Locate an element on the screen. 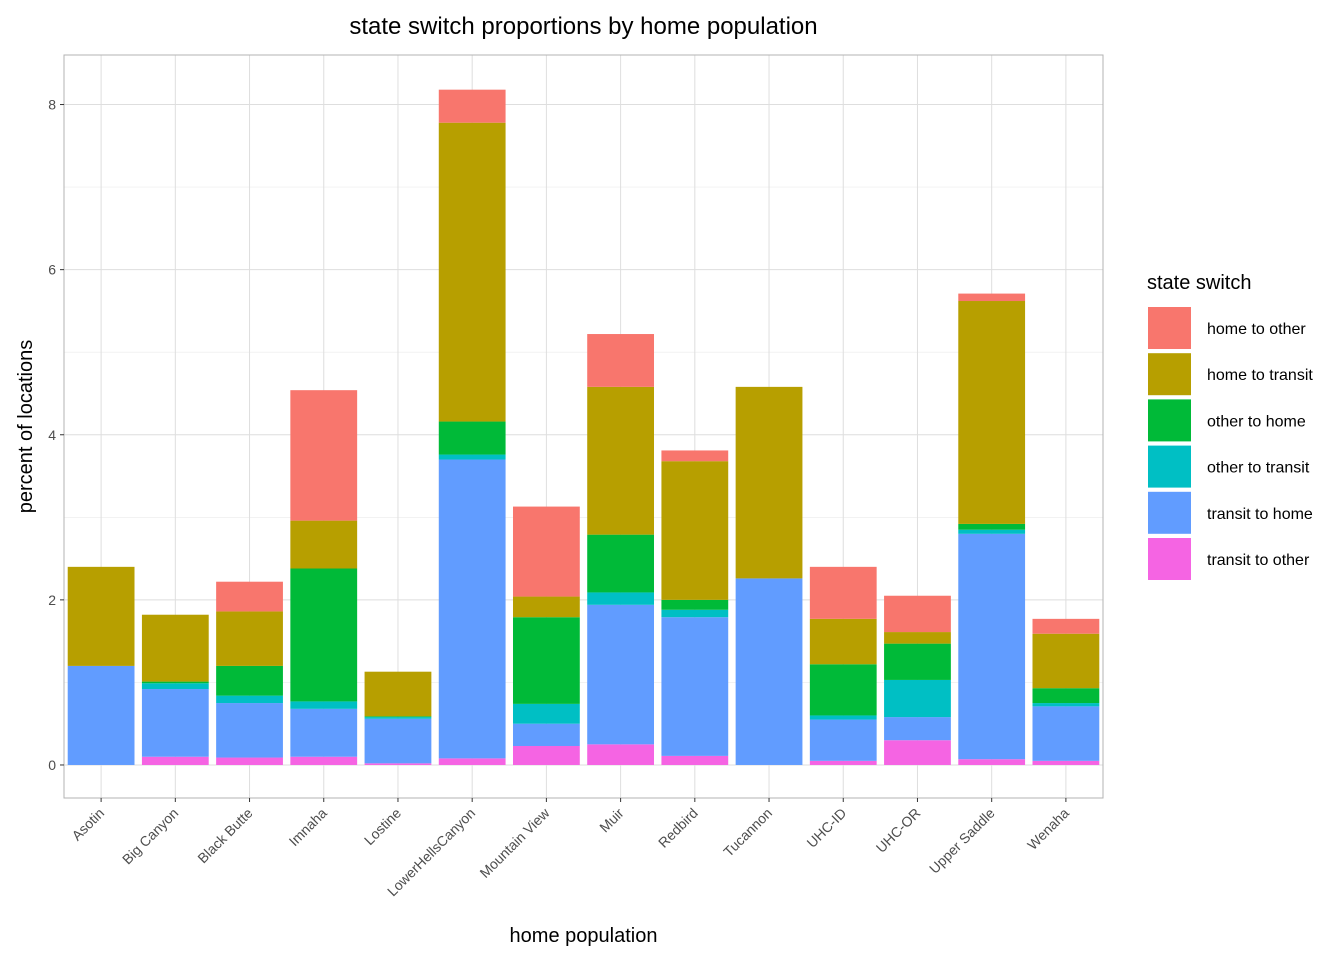 This screenshot has height=960, width=1344. legend-label: transit to other is located at coordinates (1258, 560).